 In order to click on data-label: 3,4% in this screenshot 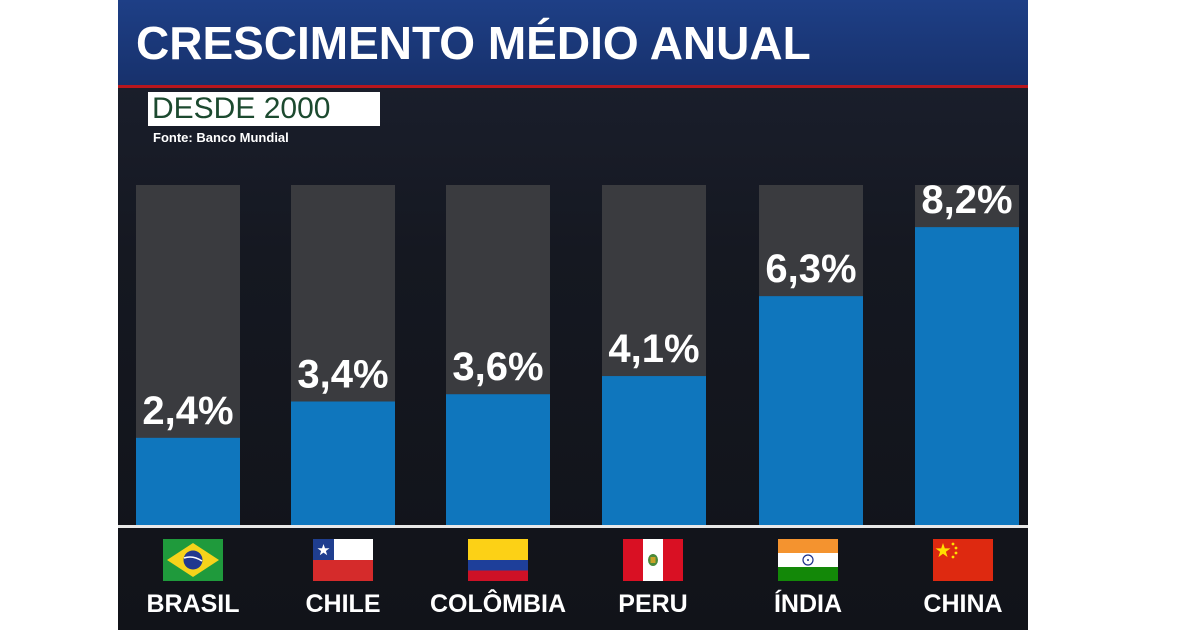, I will do `click(342, 374)`.